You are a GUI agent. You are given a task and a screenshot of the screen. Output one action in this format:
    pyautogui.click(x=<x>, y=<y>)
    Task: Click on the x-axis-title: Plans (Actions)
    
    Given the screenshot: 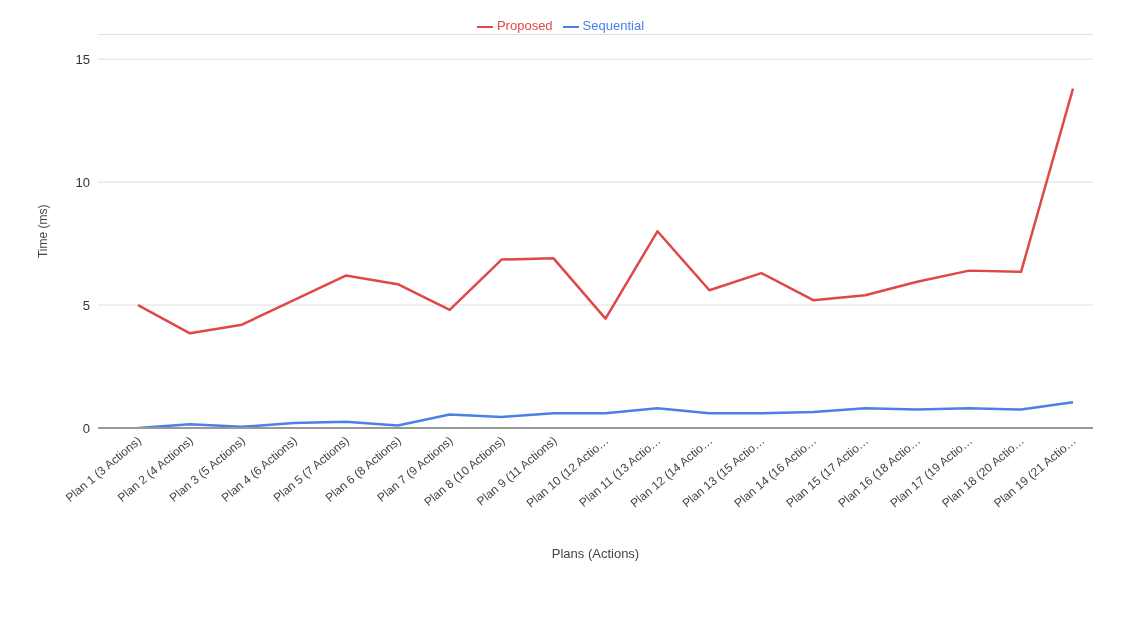 What is the action you would take?
    pyautogui.click(x=595, y=553)
    